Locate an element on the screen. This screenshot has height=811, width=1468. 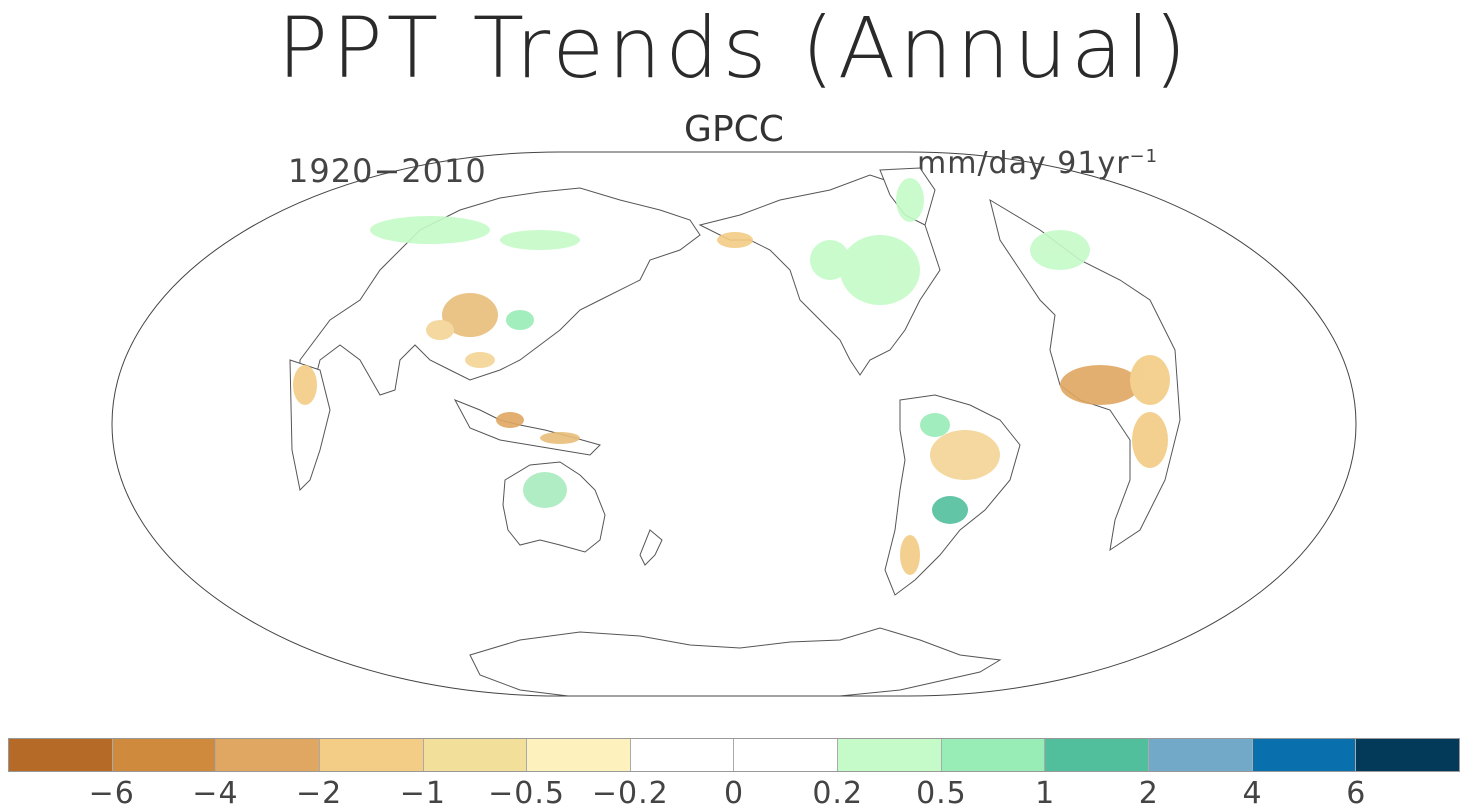
landmass-new-zealand is located at coordinates (651, 547).